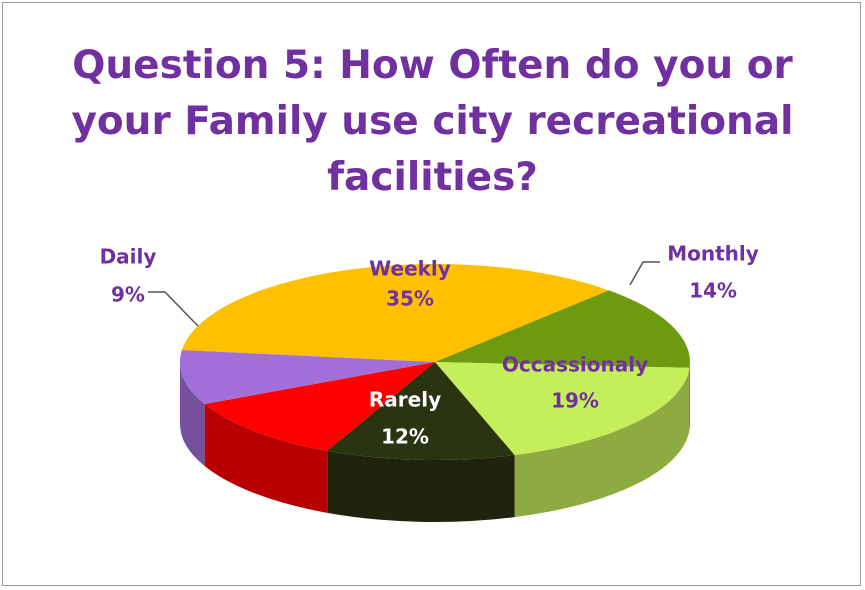 This screenshot has width=865, height=590. I want to click on value-label: 19%, so click(575, 401).